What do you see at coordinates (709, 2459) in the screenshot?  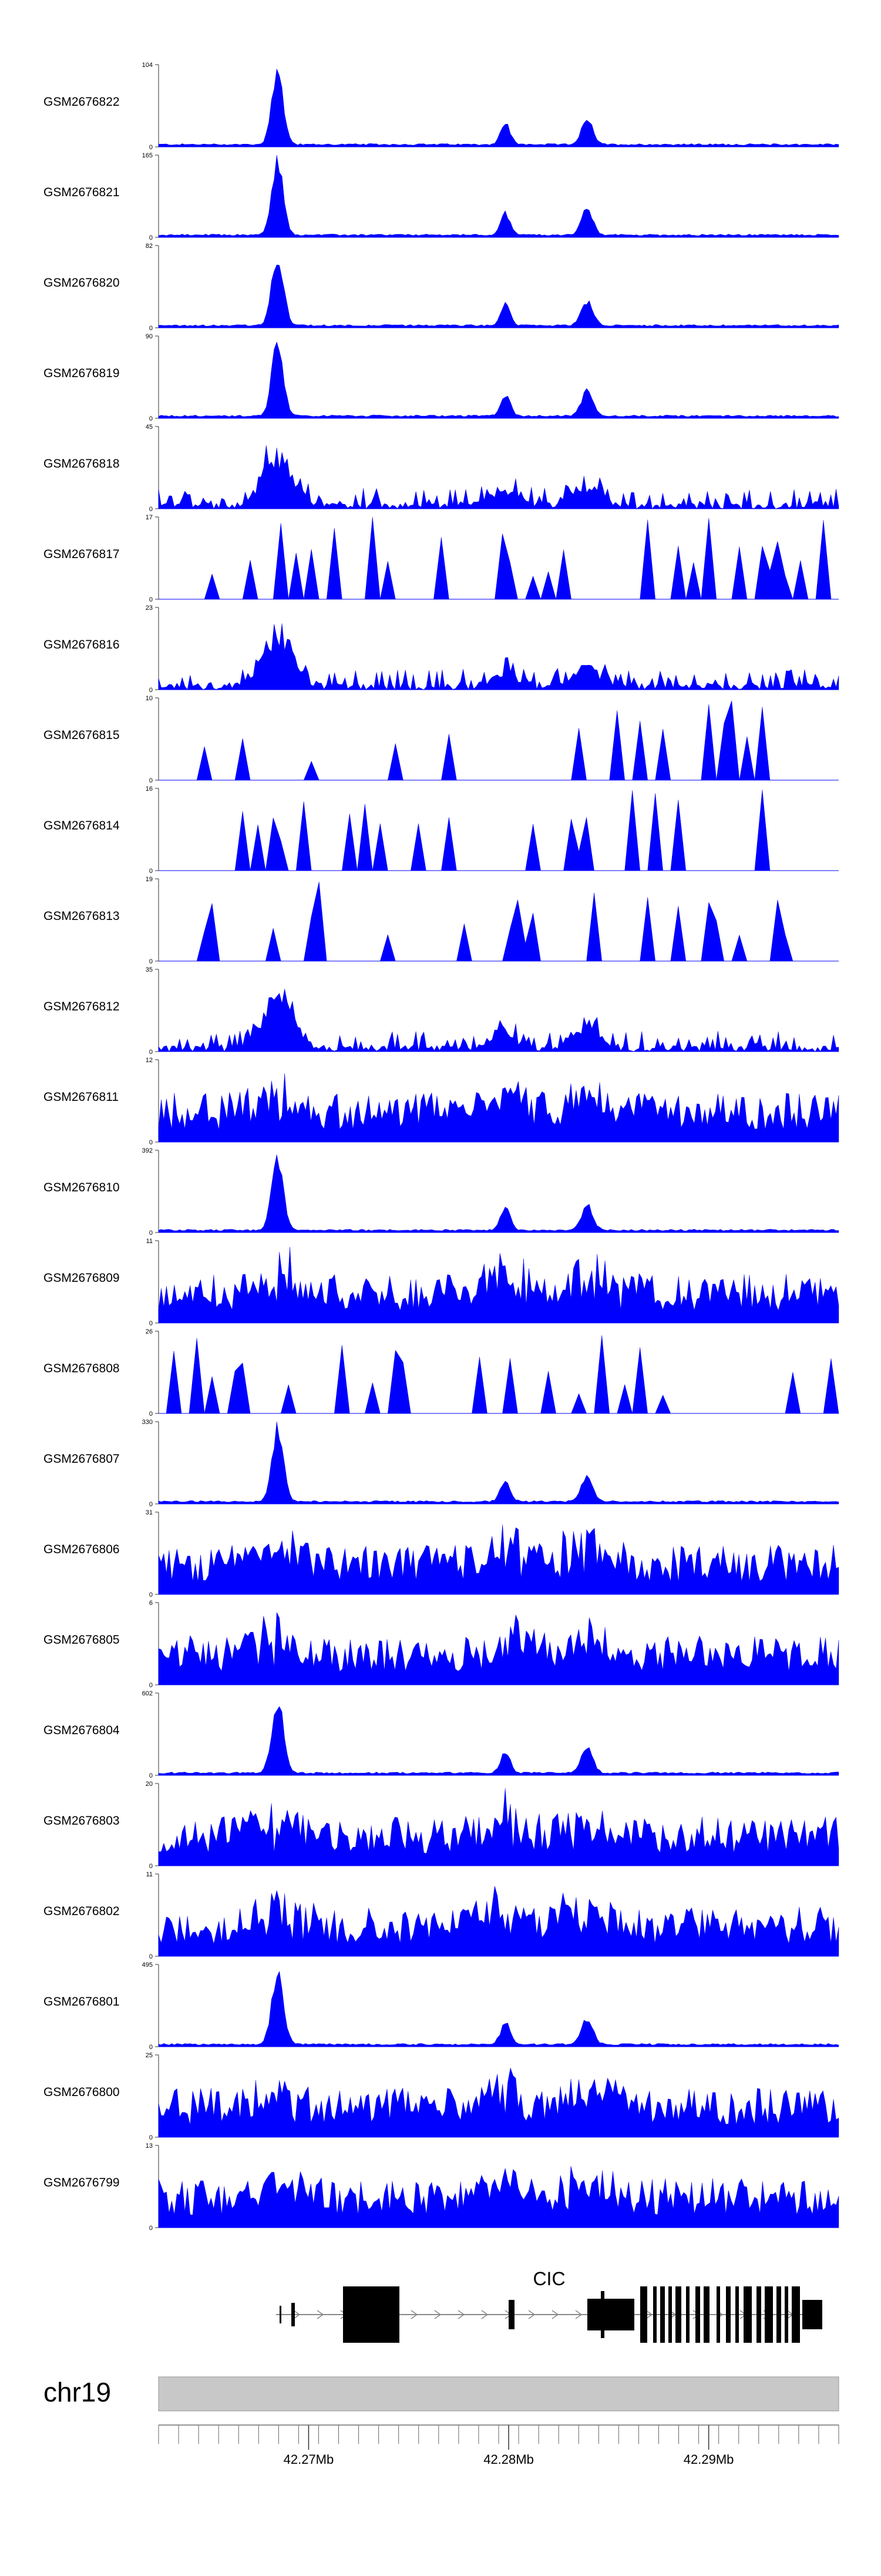 I see `x-axis-tick-label: 42.29Mb` at bounding box center [709, 2459].